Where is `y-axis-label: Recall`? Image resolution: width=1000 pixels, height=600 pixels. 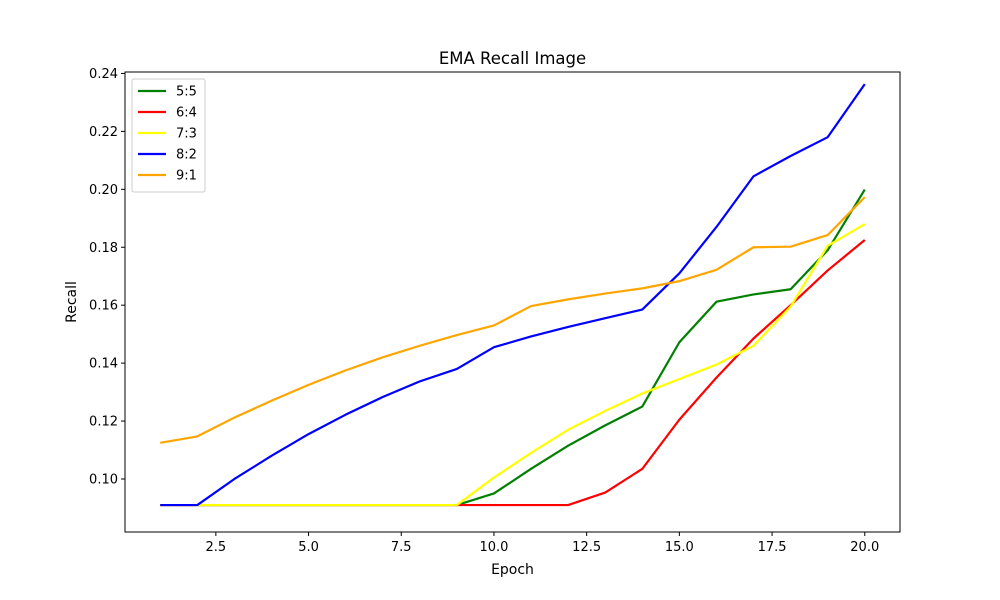 y-axis-label: Recall is located at coordinates (72, 302).